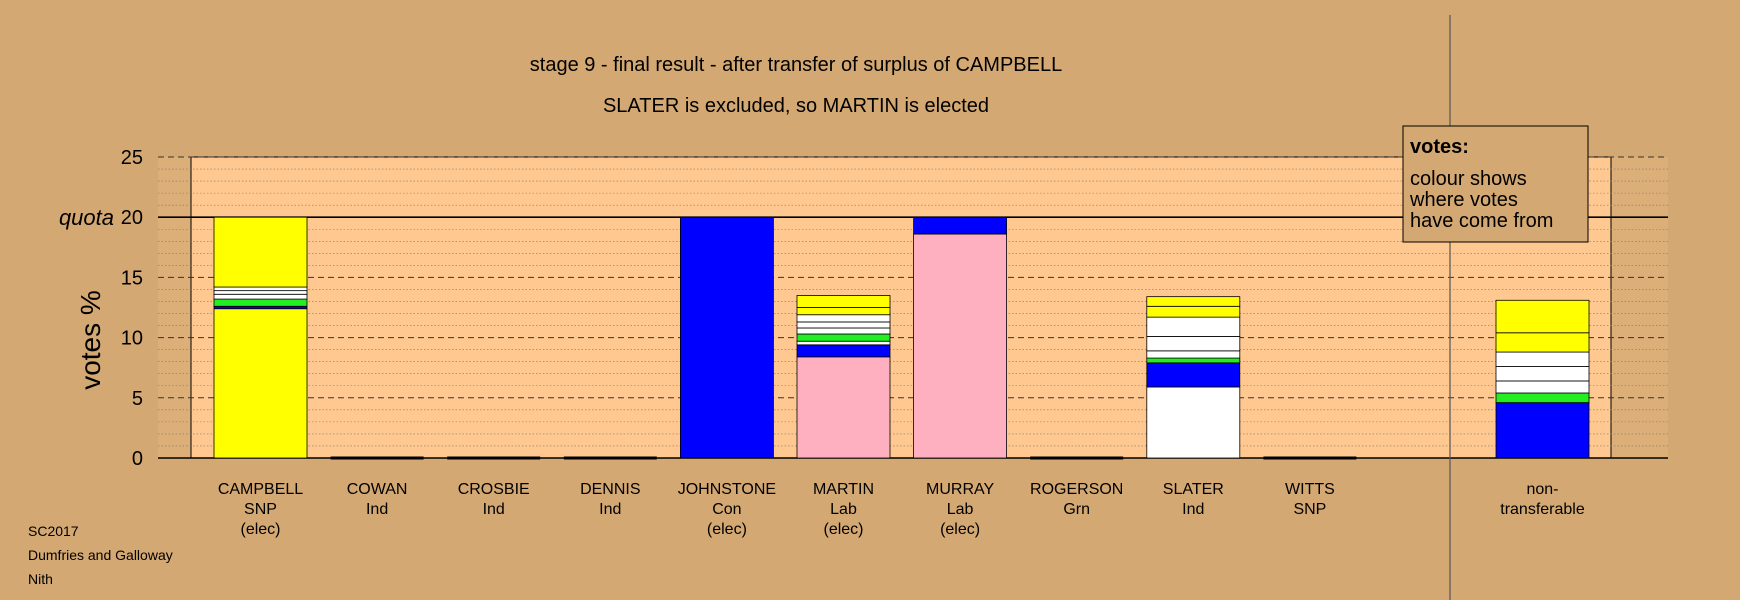  I want to click on bar-johnstone, so click(727, 337).